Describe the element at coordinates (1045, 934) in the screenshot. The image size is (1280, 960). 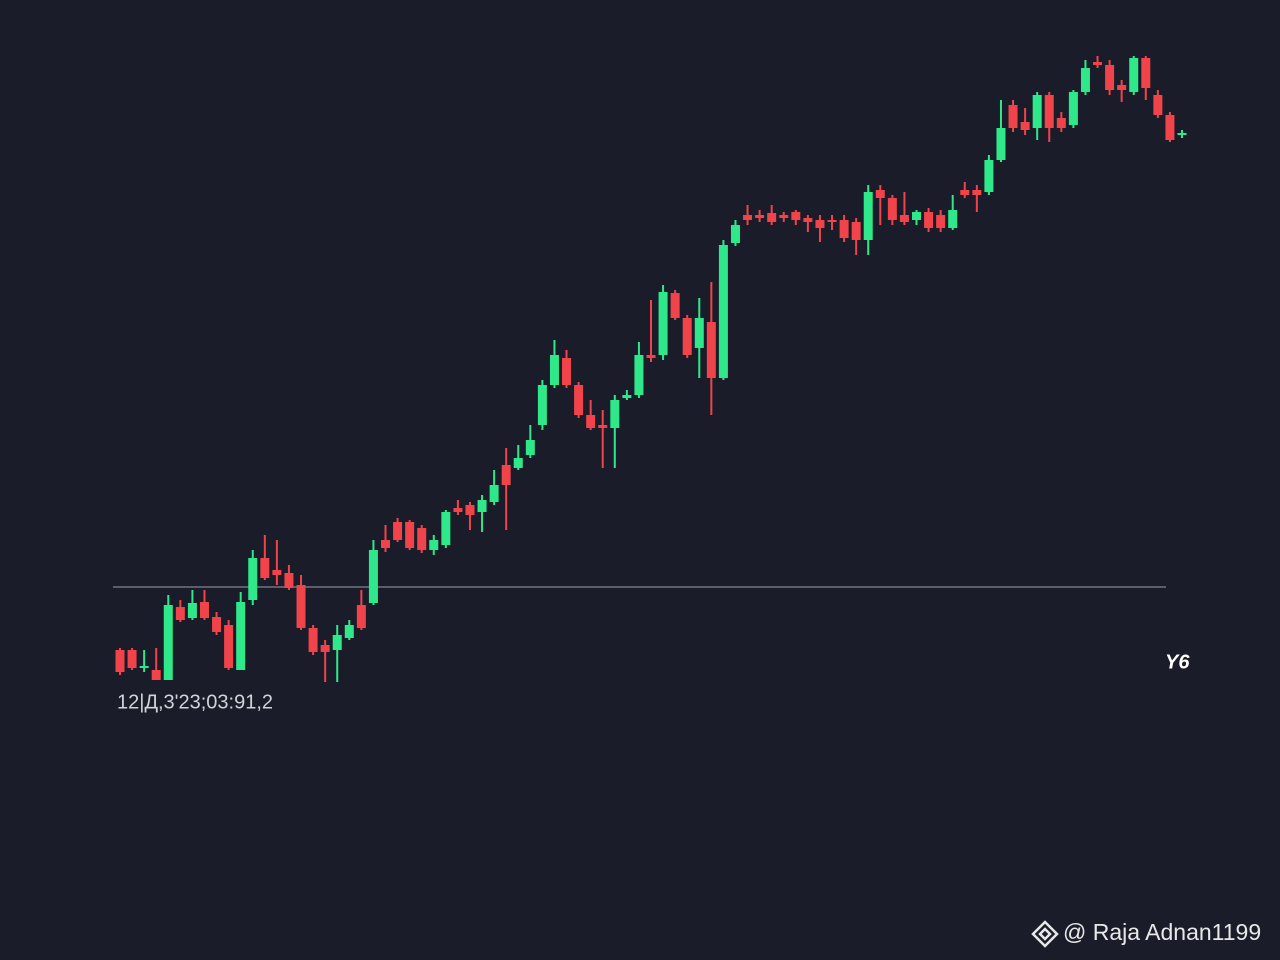
I see `watermark-icon` at that location.